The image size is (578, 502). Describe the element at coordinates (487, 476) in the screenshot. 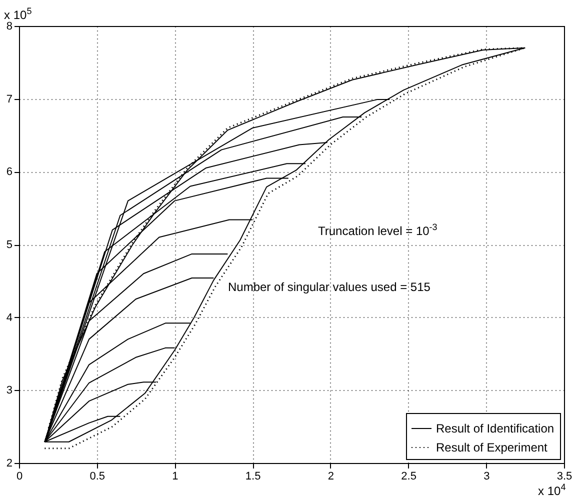

I see `x-tick-label: 3` at that location.